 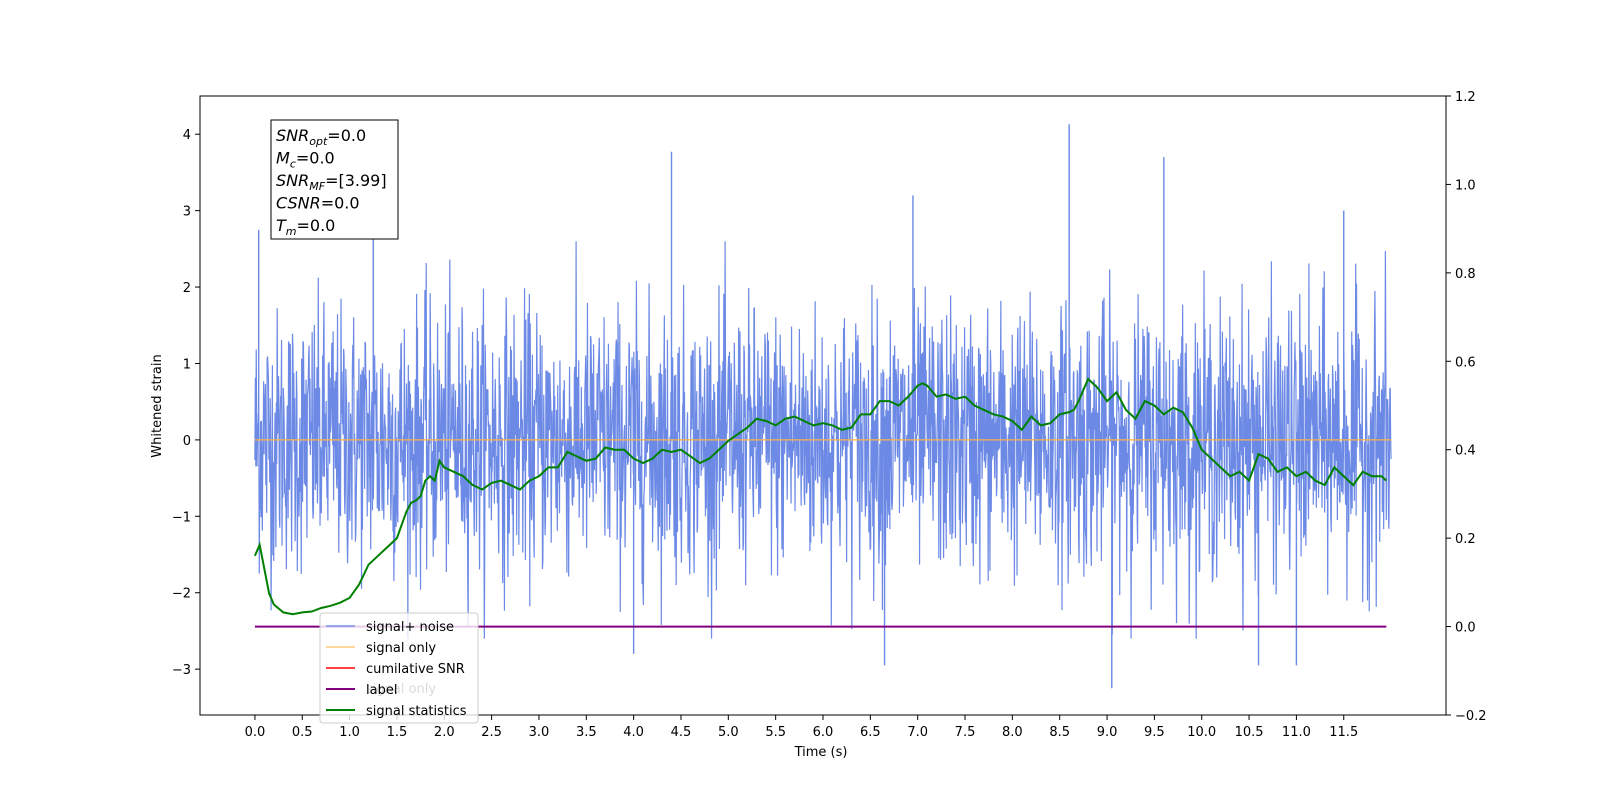 I want to click on y-left-tick-label: 0, so click(x=187, y=441).